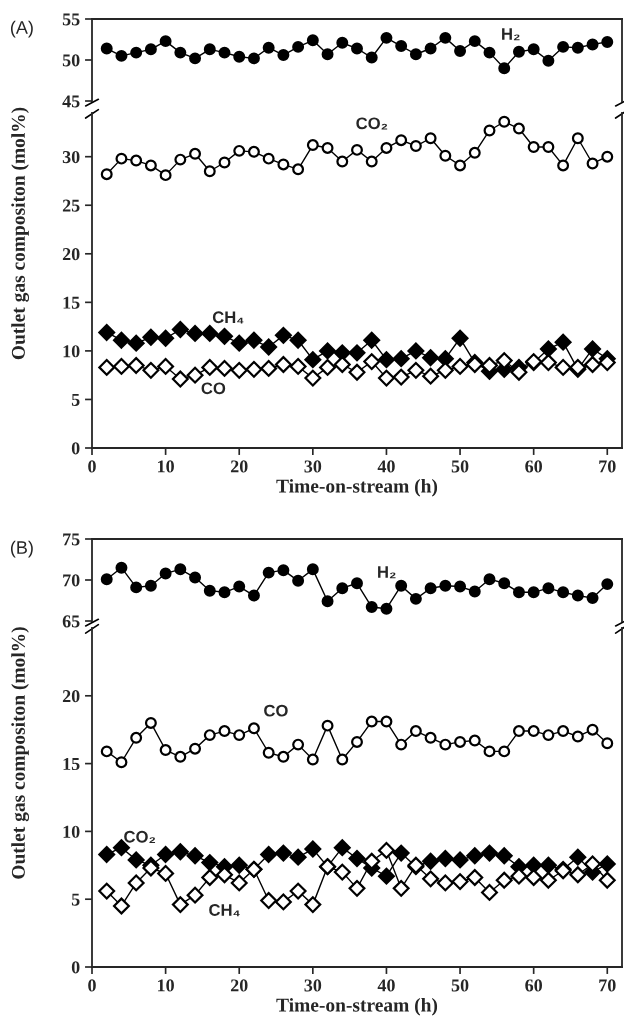 This screenshot has width=624, height=1022. I want to click on y-tick-label: 25, so click(71, 205).